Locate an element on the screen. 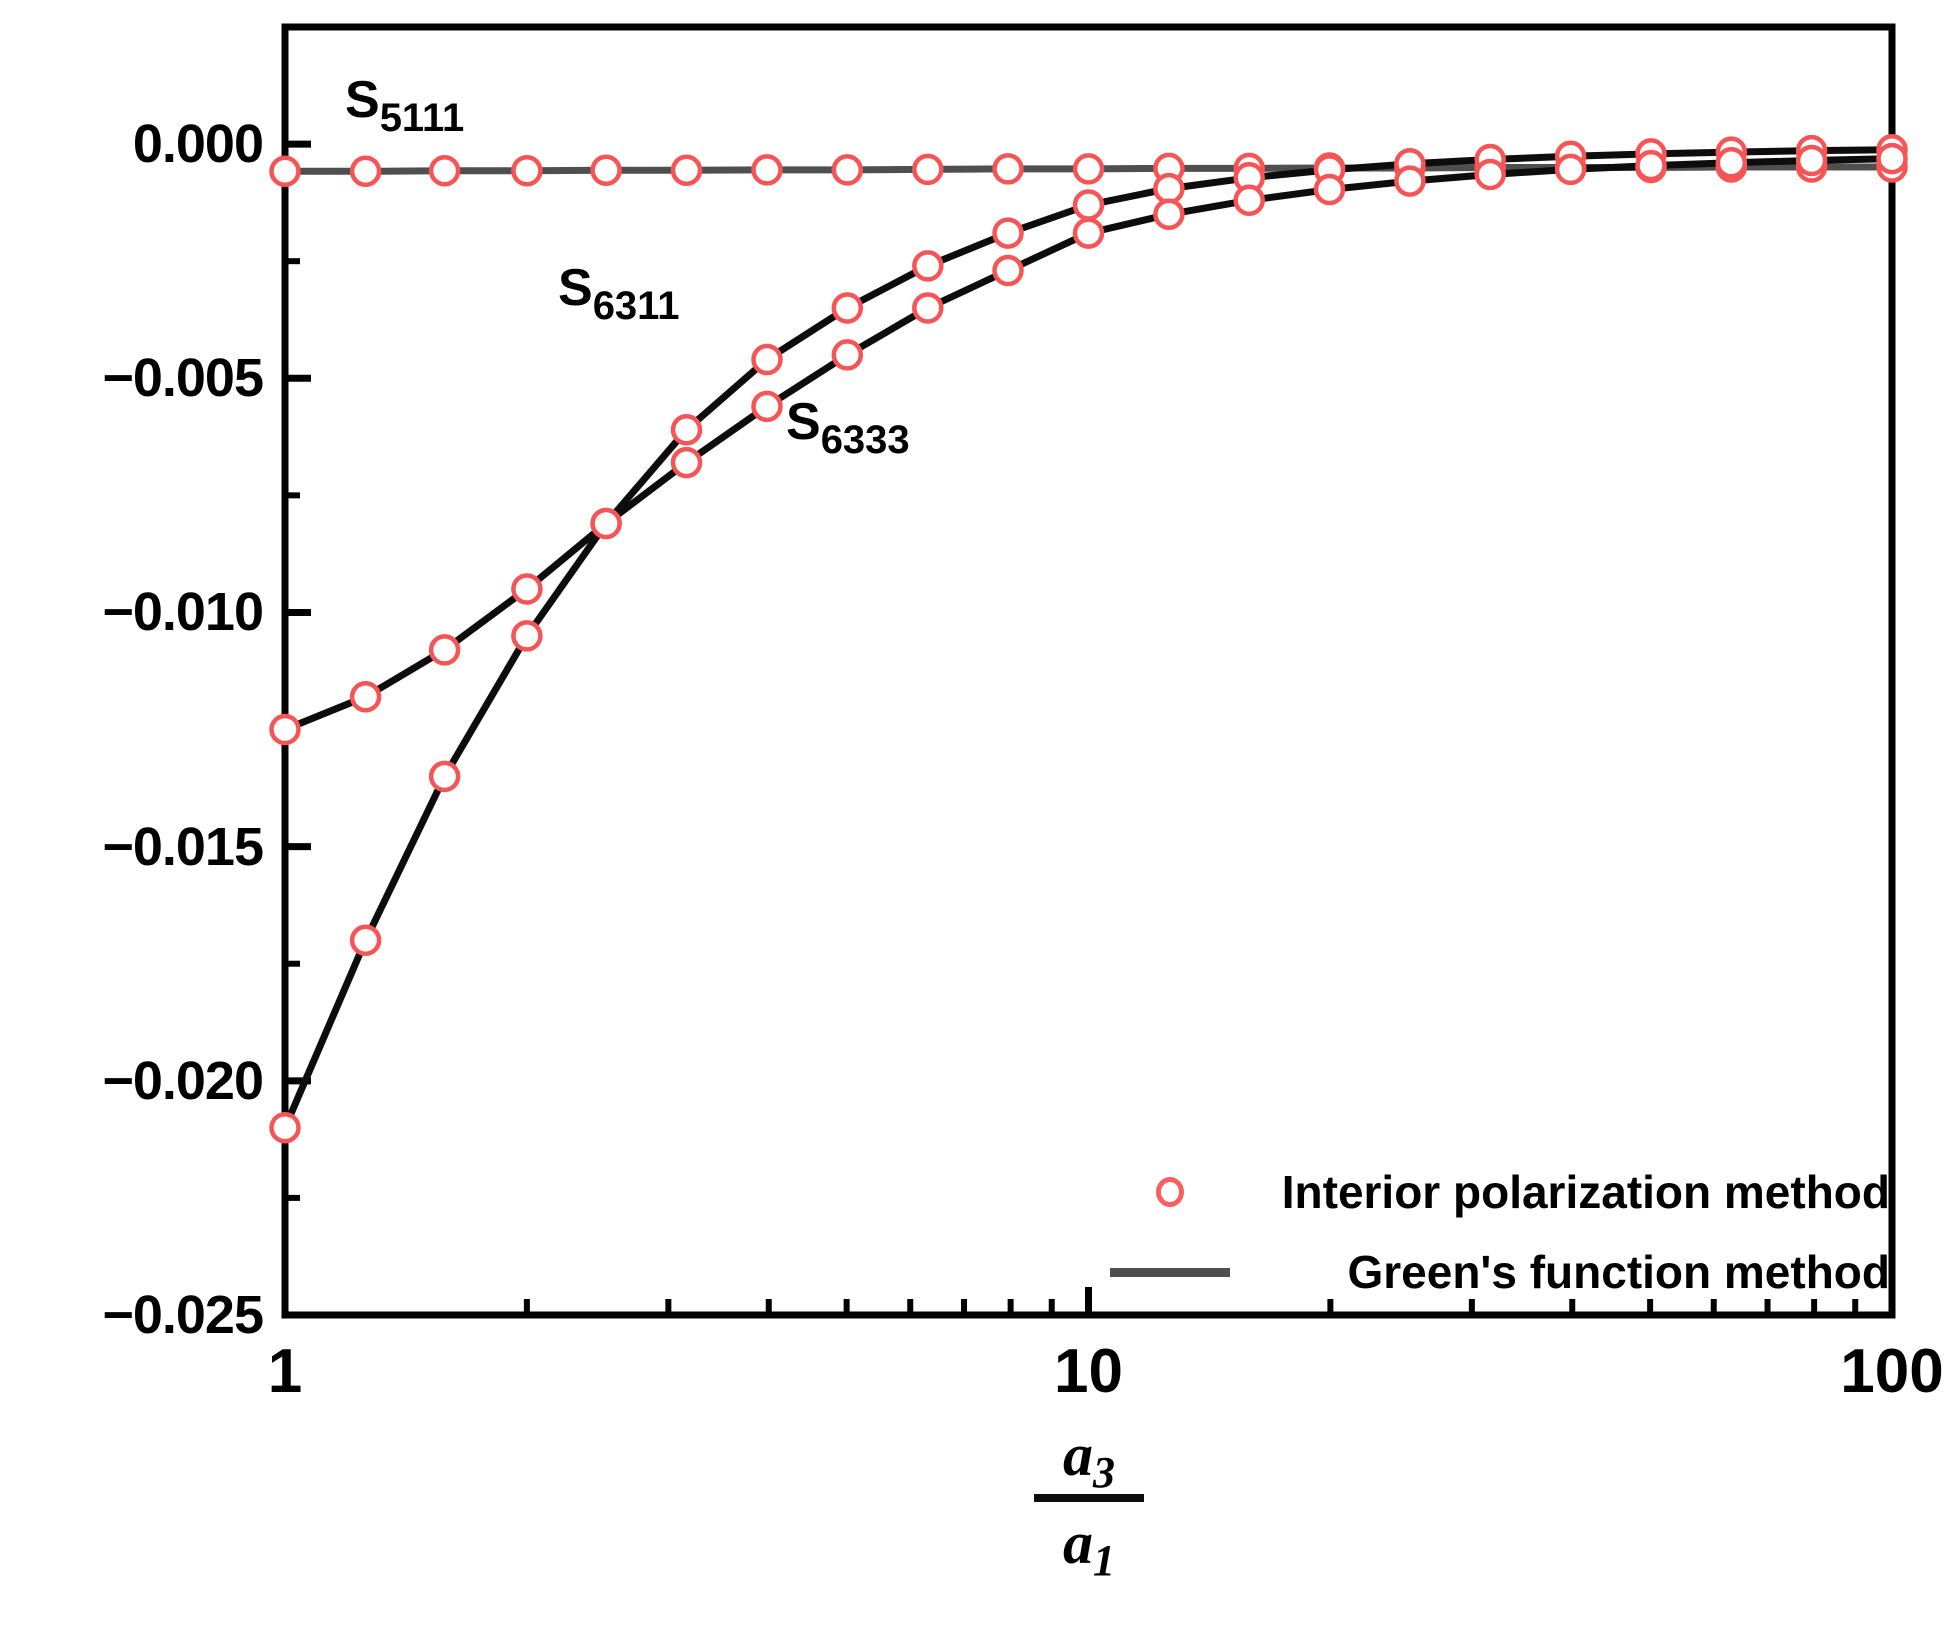 The height and width of the screenshot is (1638, 1957). y-tick-label: 0.000 is located at coordinates (198, 144).